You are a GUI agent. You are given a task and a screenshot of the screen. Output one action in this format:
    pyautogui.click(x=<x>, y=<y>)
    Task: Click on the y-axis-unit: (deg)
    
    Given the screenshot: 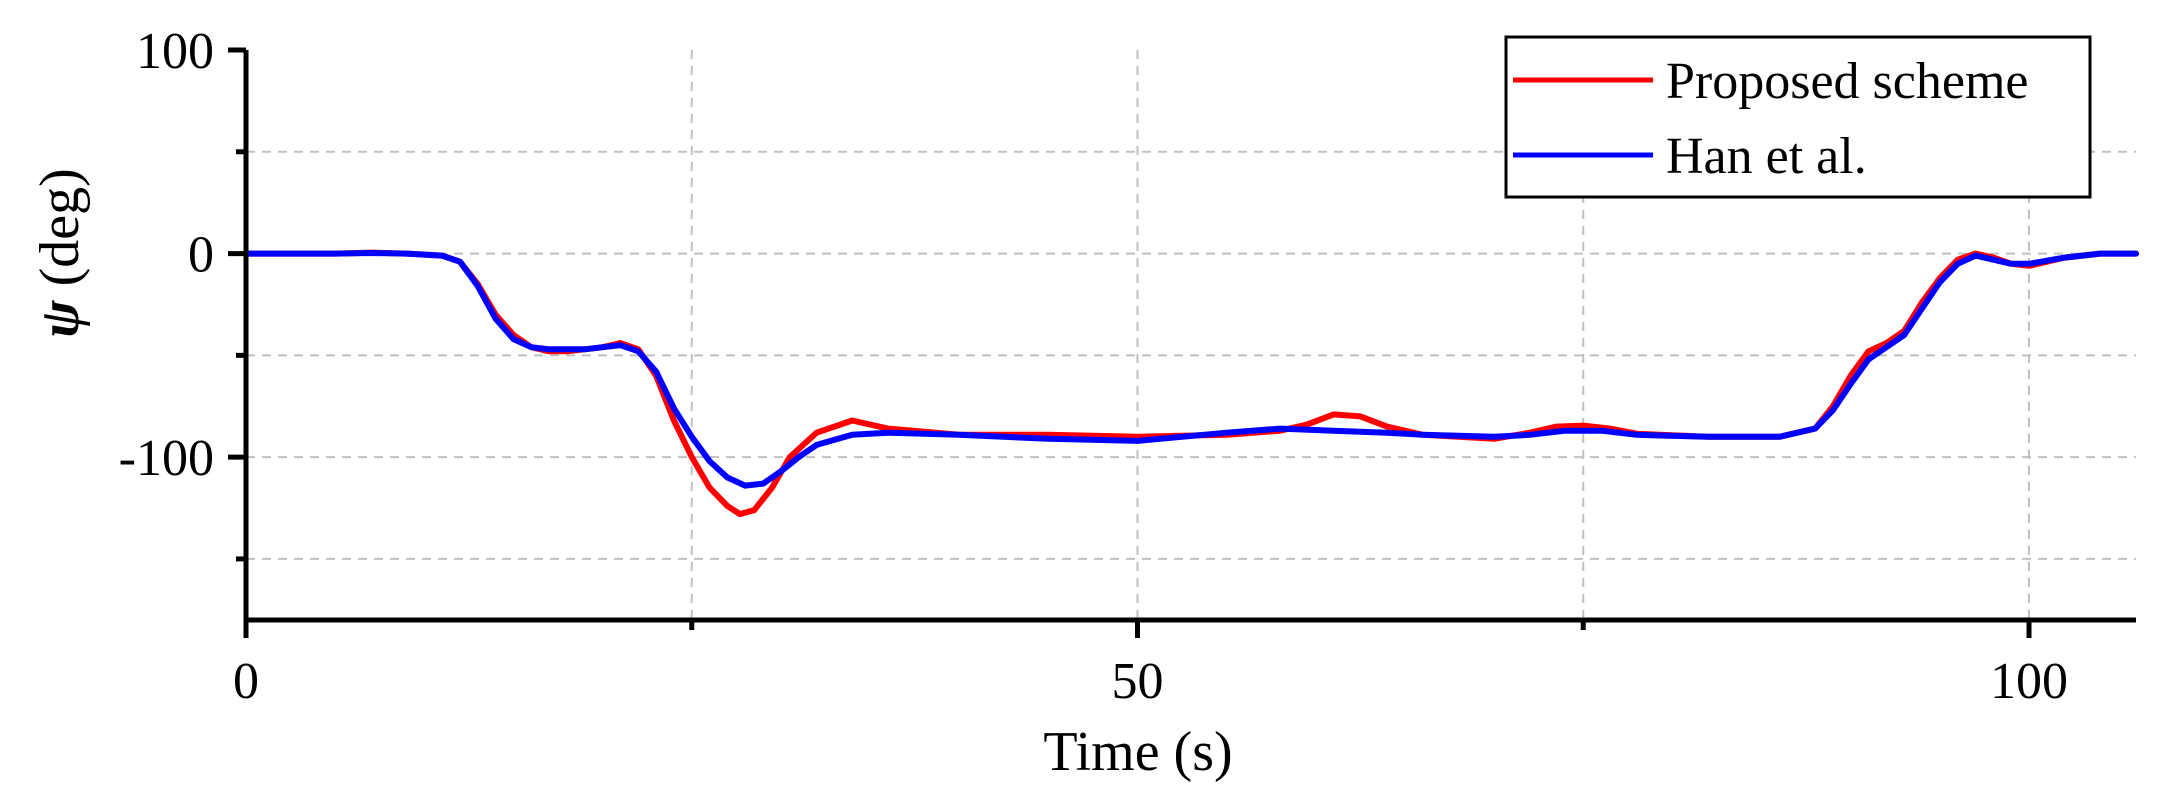 What is the action you would take?
    pyautogui.click(x=60, y=234)
    